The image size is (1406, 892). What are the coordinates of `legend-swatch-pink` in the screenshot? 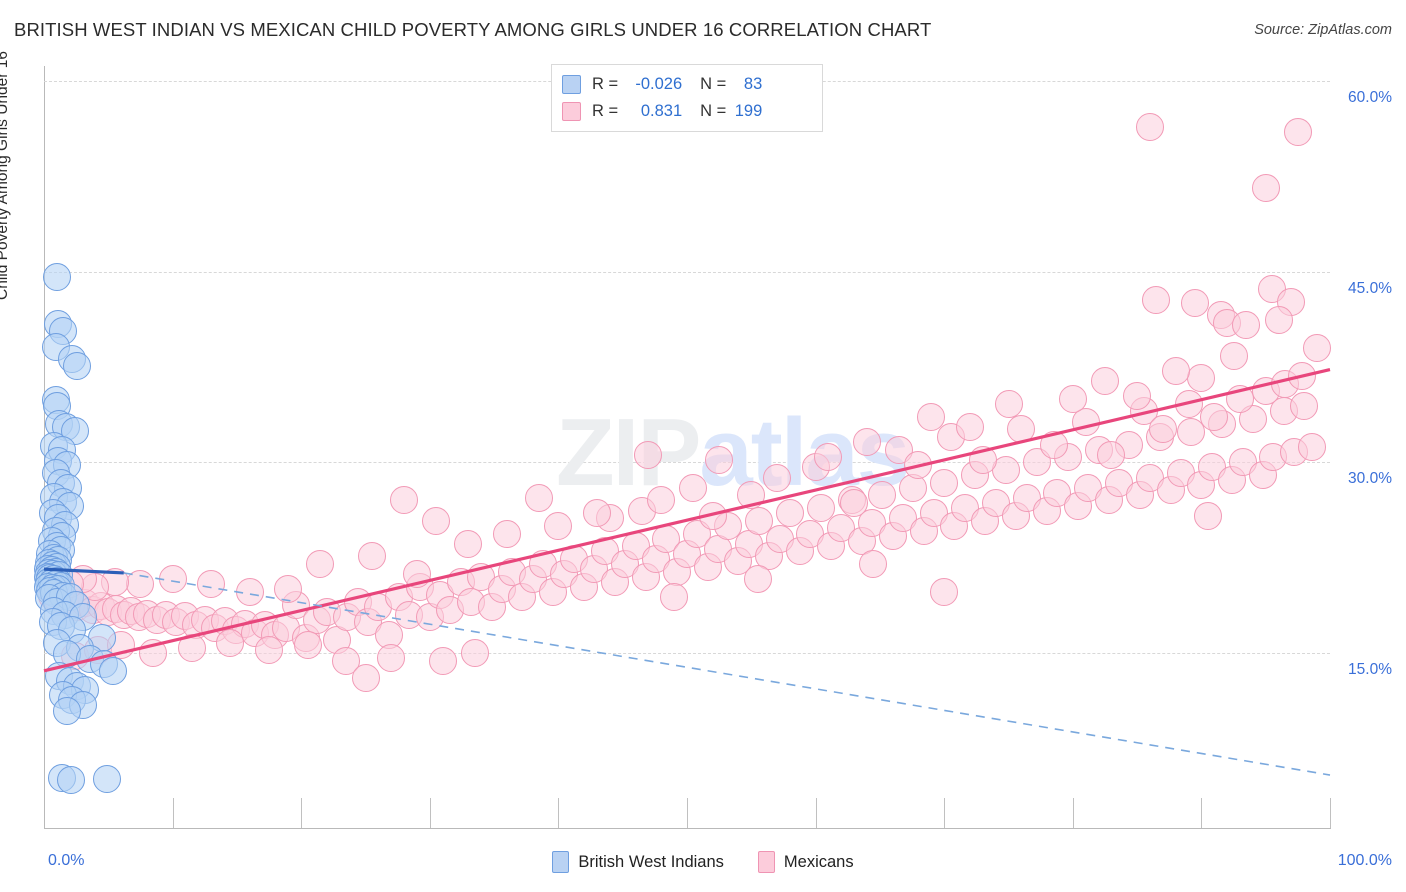 It's located at (766, 862).